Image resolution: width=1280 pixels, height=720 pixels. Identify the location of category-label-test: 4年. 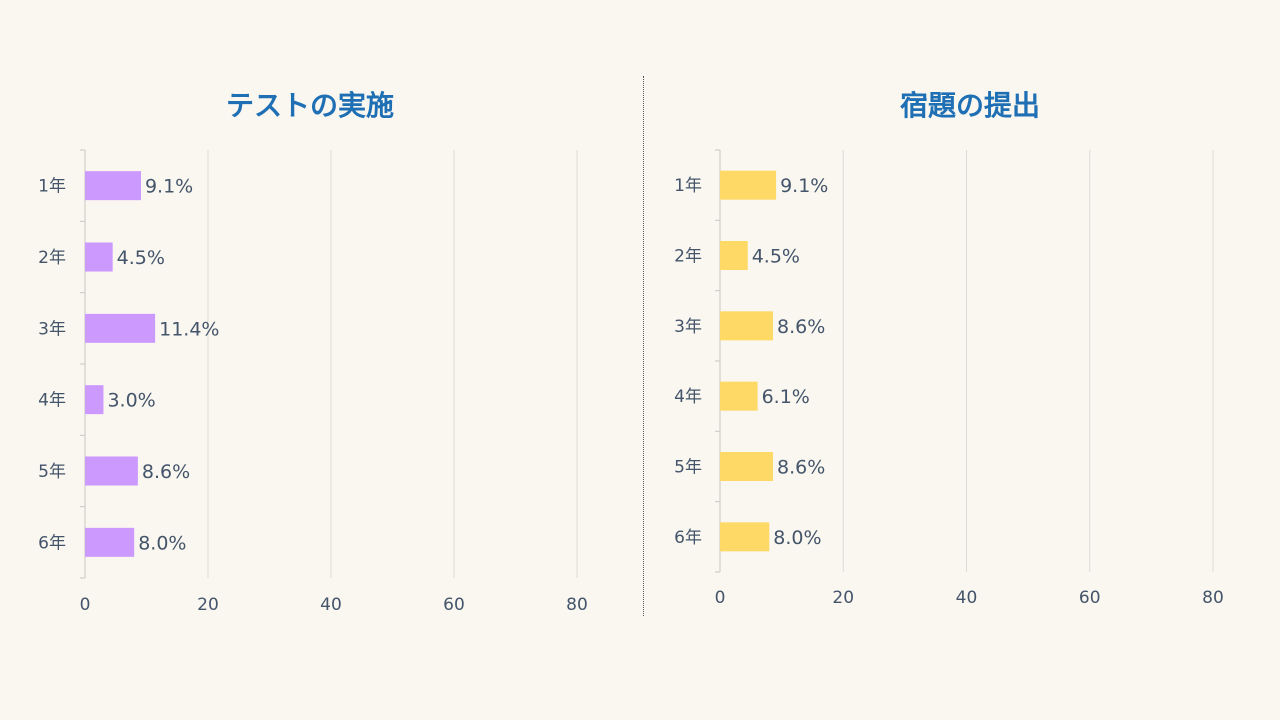
(52, 401).